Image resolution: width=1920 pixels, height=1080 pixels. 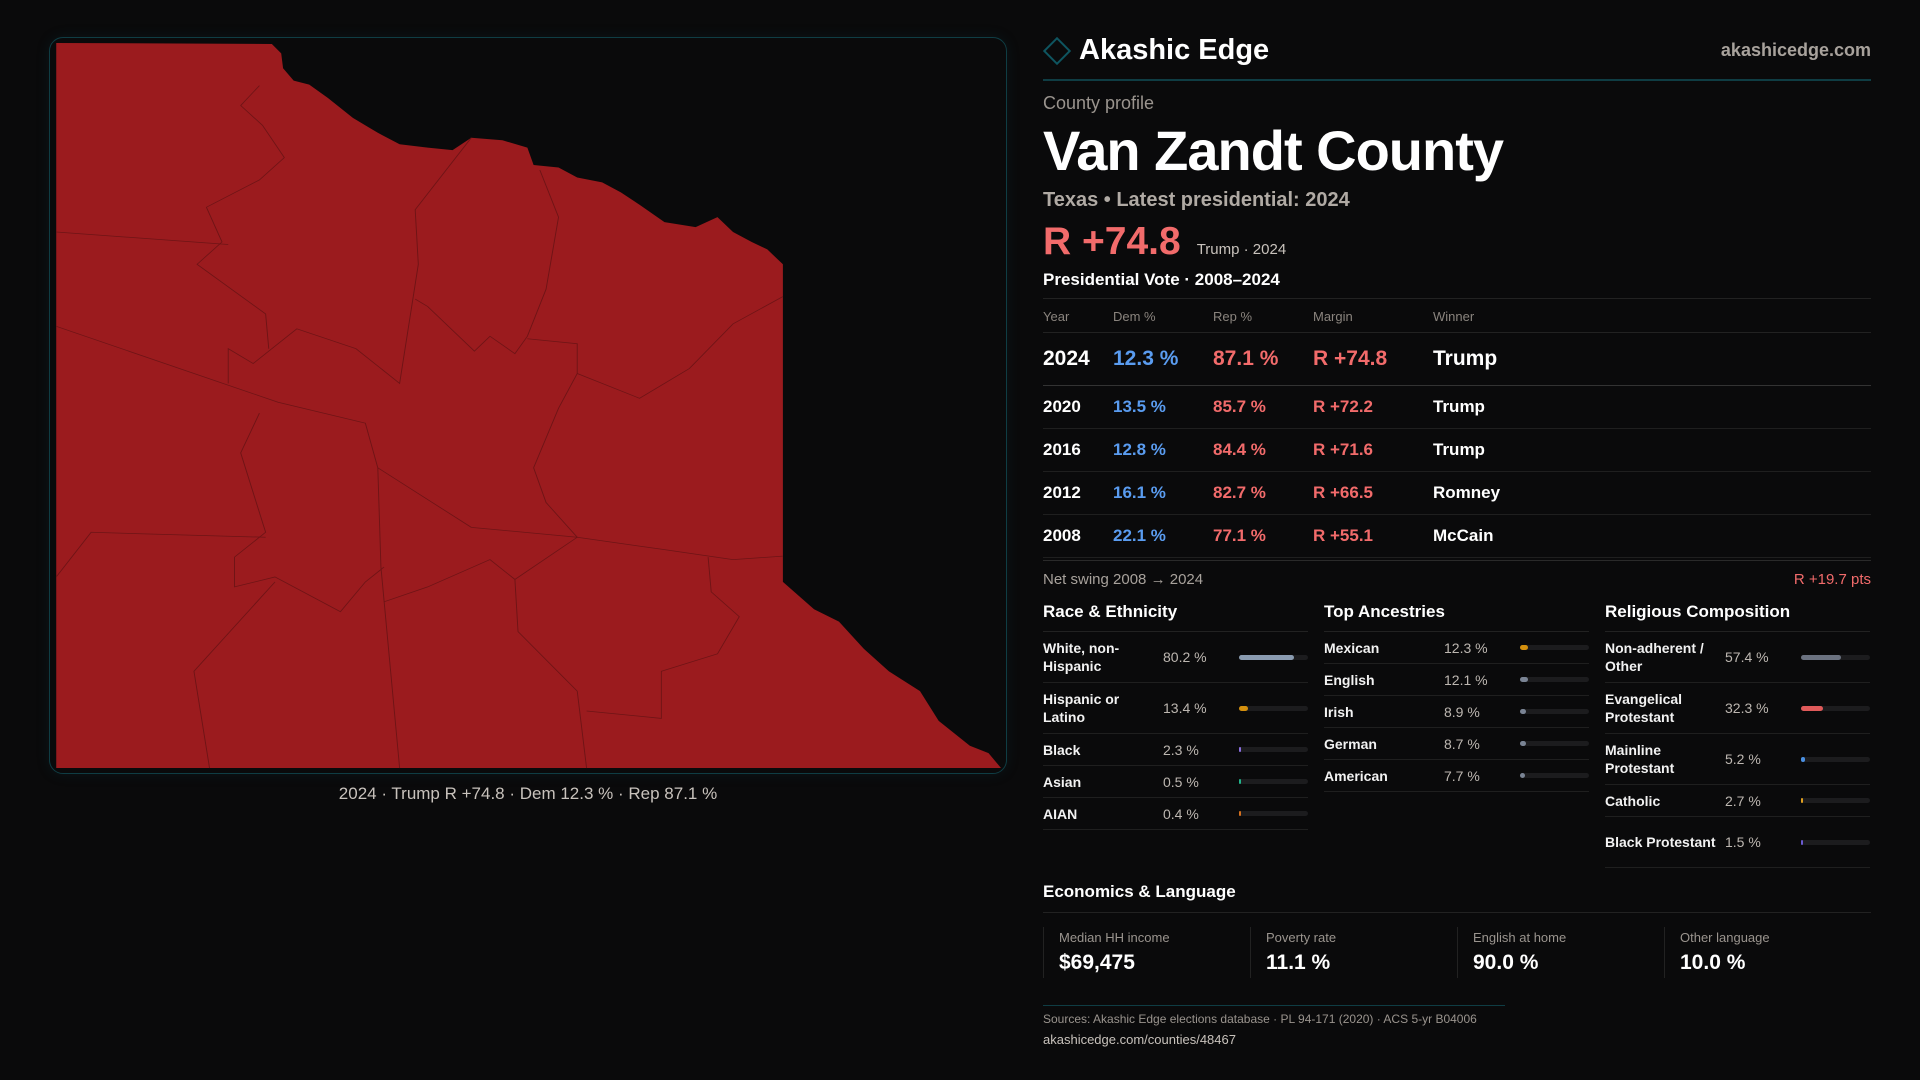 I want to click on vote-row: 2024 12.3 % 87.1 % R +74.8 Trump, so click(x=1457, y=359).